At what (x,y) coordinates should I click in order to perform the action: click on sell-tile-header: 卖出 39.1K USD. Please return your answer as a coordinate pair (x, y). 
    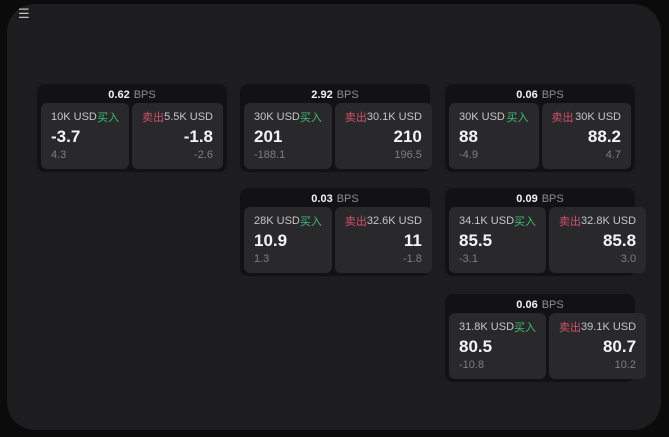
    Looking at the image, I should click on (597, 327).